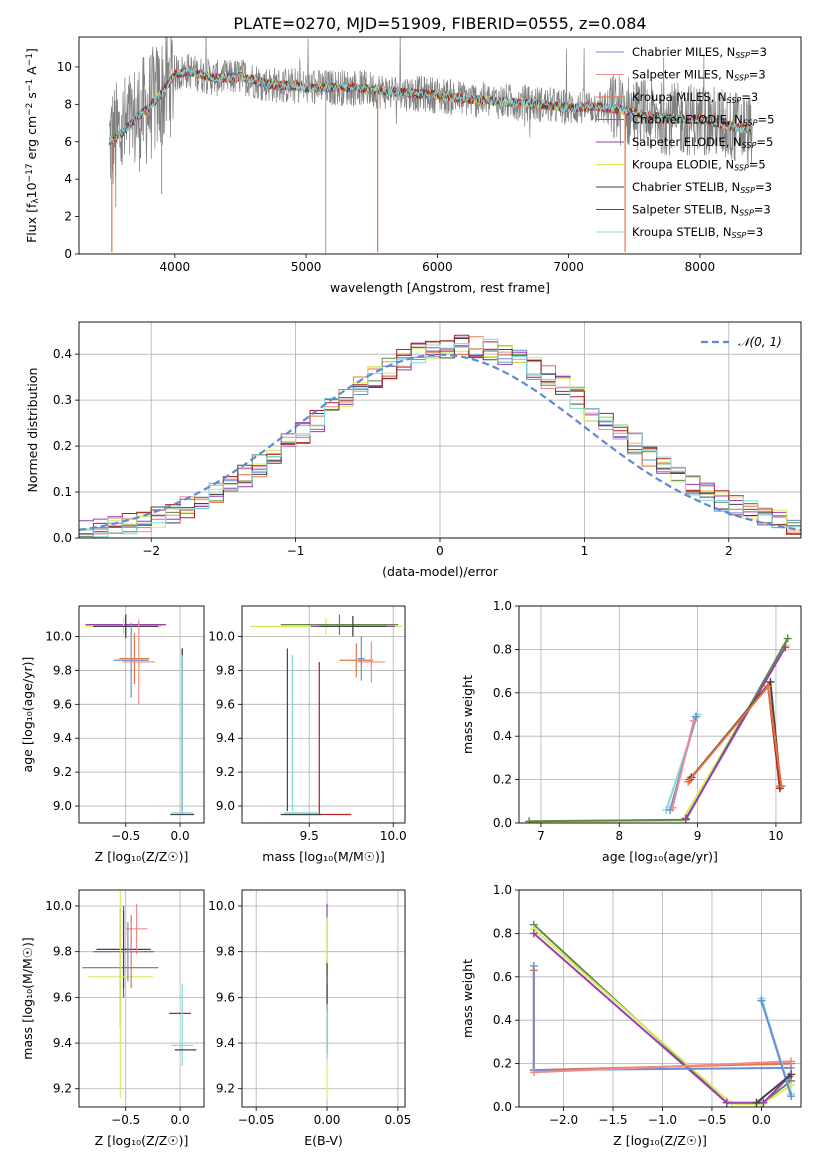  What do you see at coordinates (68, 217) in the screenshot?
I see `y-tick-label: 2` at bounding box center [68, 217].